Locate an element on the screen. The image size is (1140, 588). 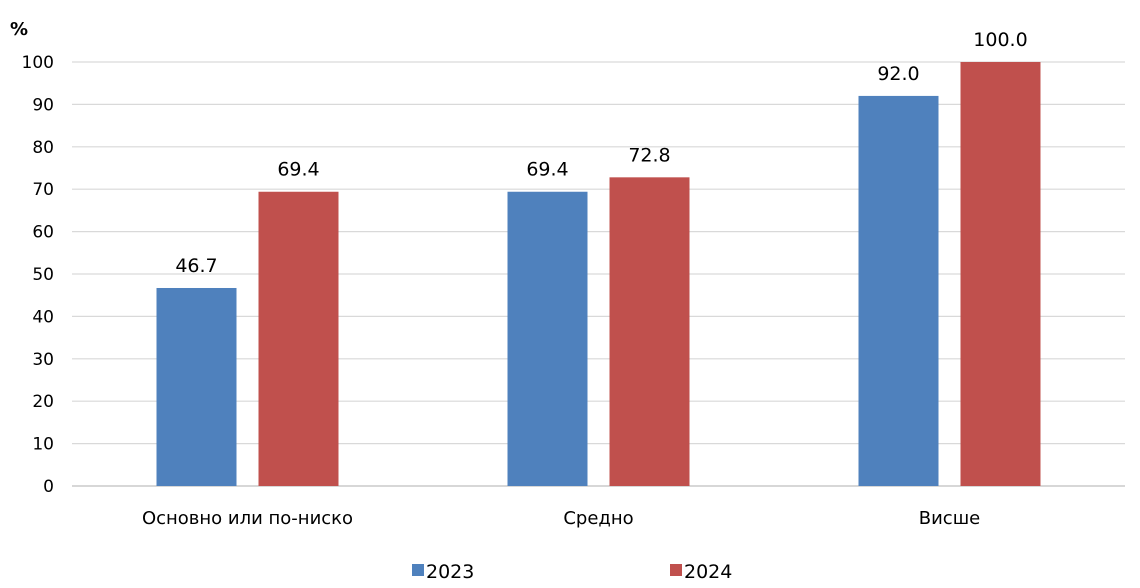
category-label: Висше is located at coordinates (950, 518).